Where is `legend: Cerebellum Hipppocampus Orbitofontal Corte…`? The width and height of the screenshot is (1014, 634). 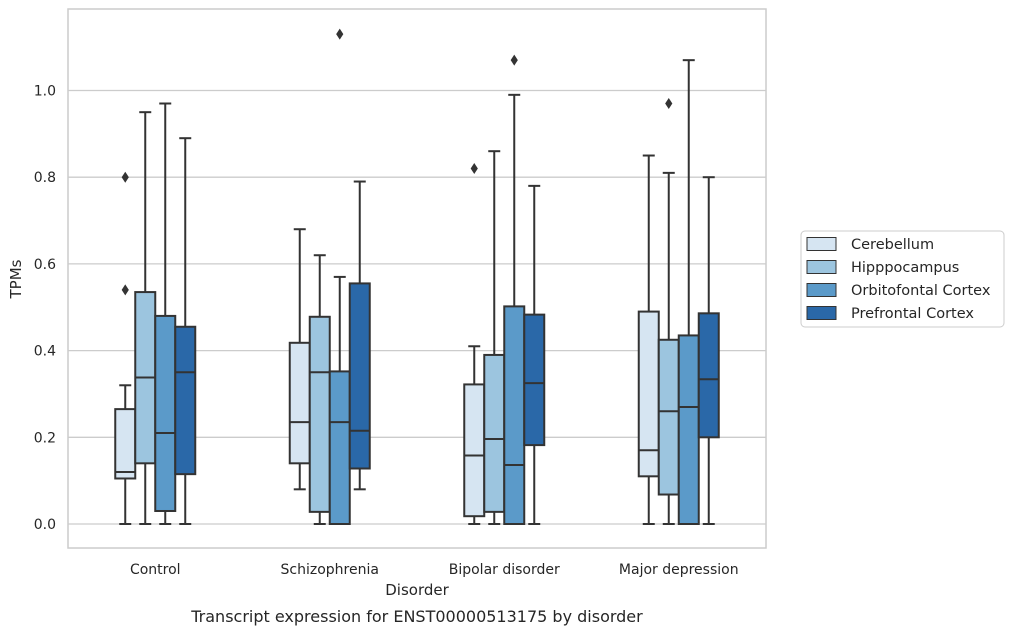 legend: Cerebellum Hipppocampus Orbitofontal Corte… is located at coordinates (902, 279).